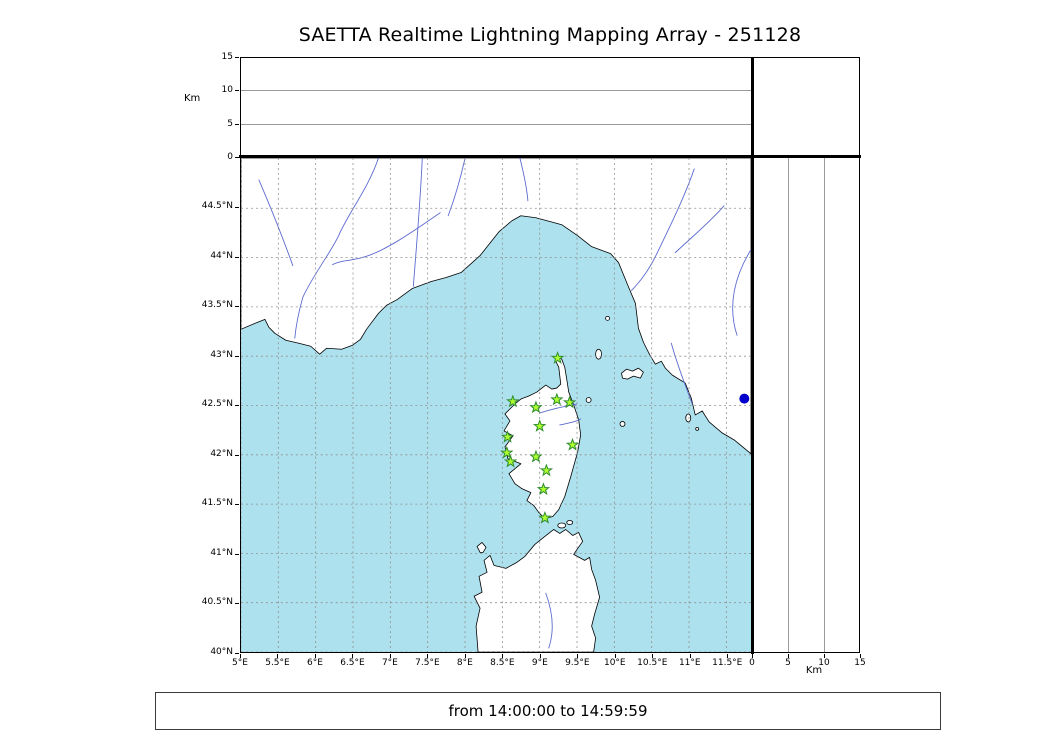  Describe the element at coordinates (562, 525) in the screenshot. I see `maddalena-island` at that location.